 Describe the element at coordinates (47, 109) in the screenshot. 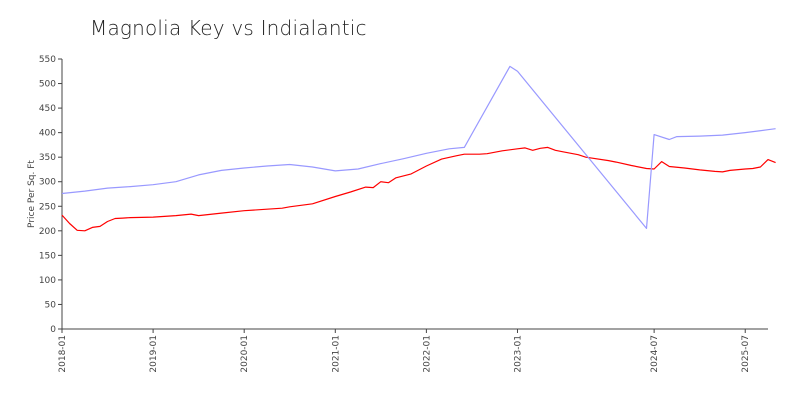

I see `y-tick-label: 450` at that location.